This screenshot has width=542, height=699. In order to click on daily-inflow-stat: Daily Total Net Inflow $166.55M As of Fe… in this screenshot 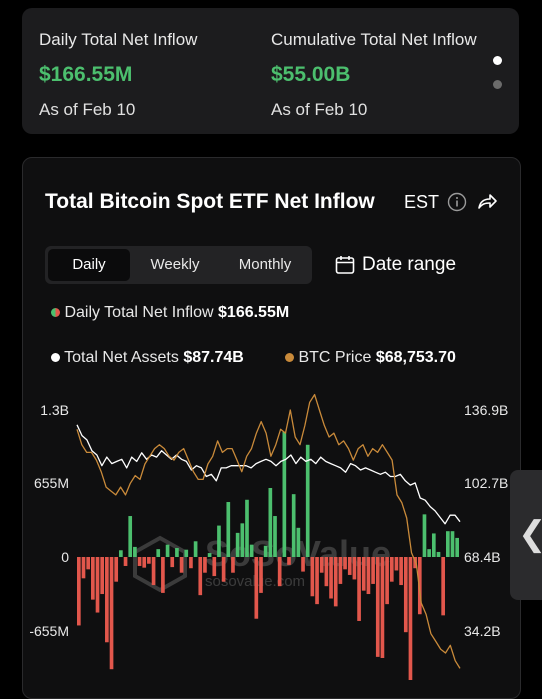, I will do `click(118, 75)`.